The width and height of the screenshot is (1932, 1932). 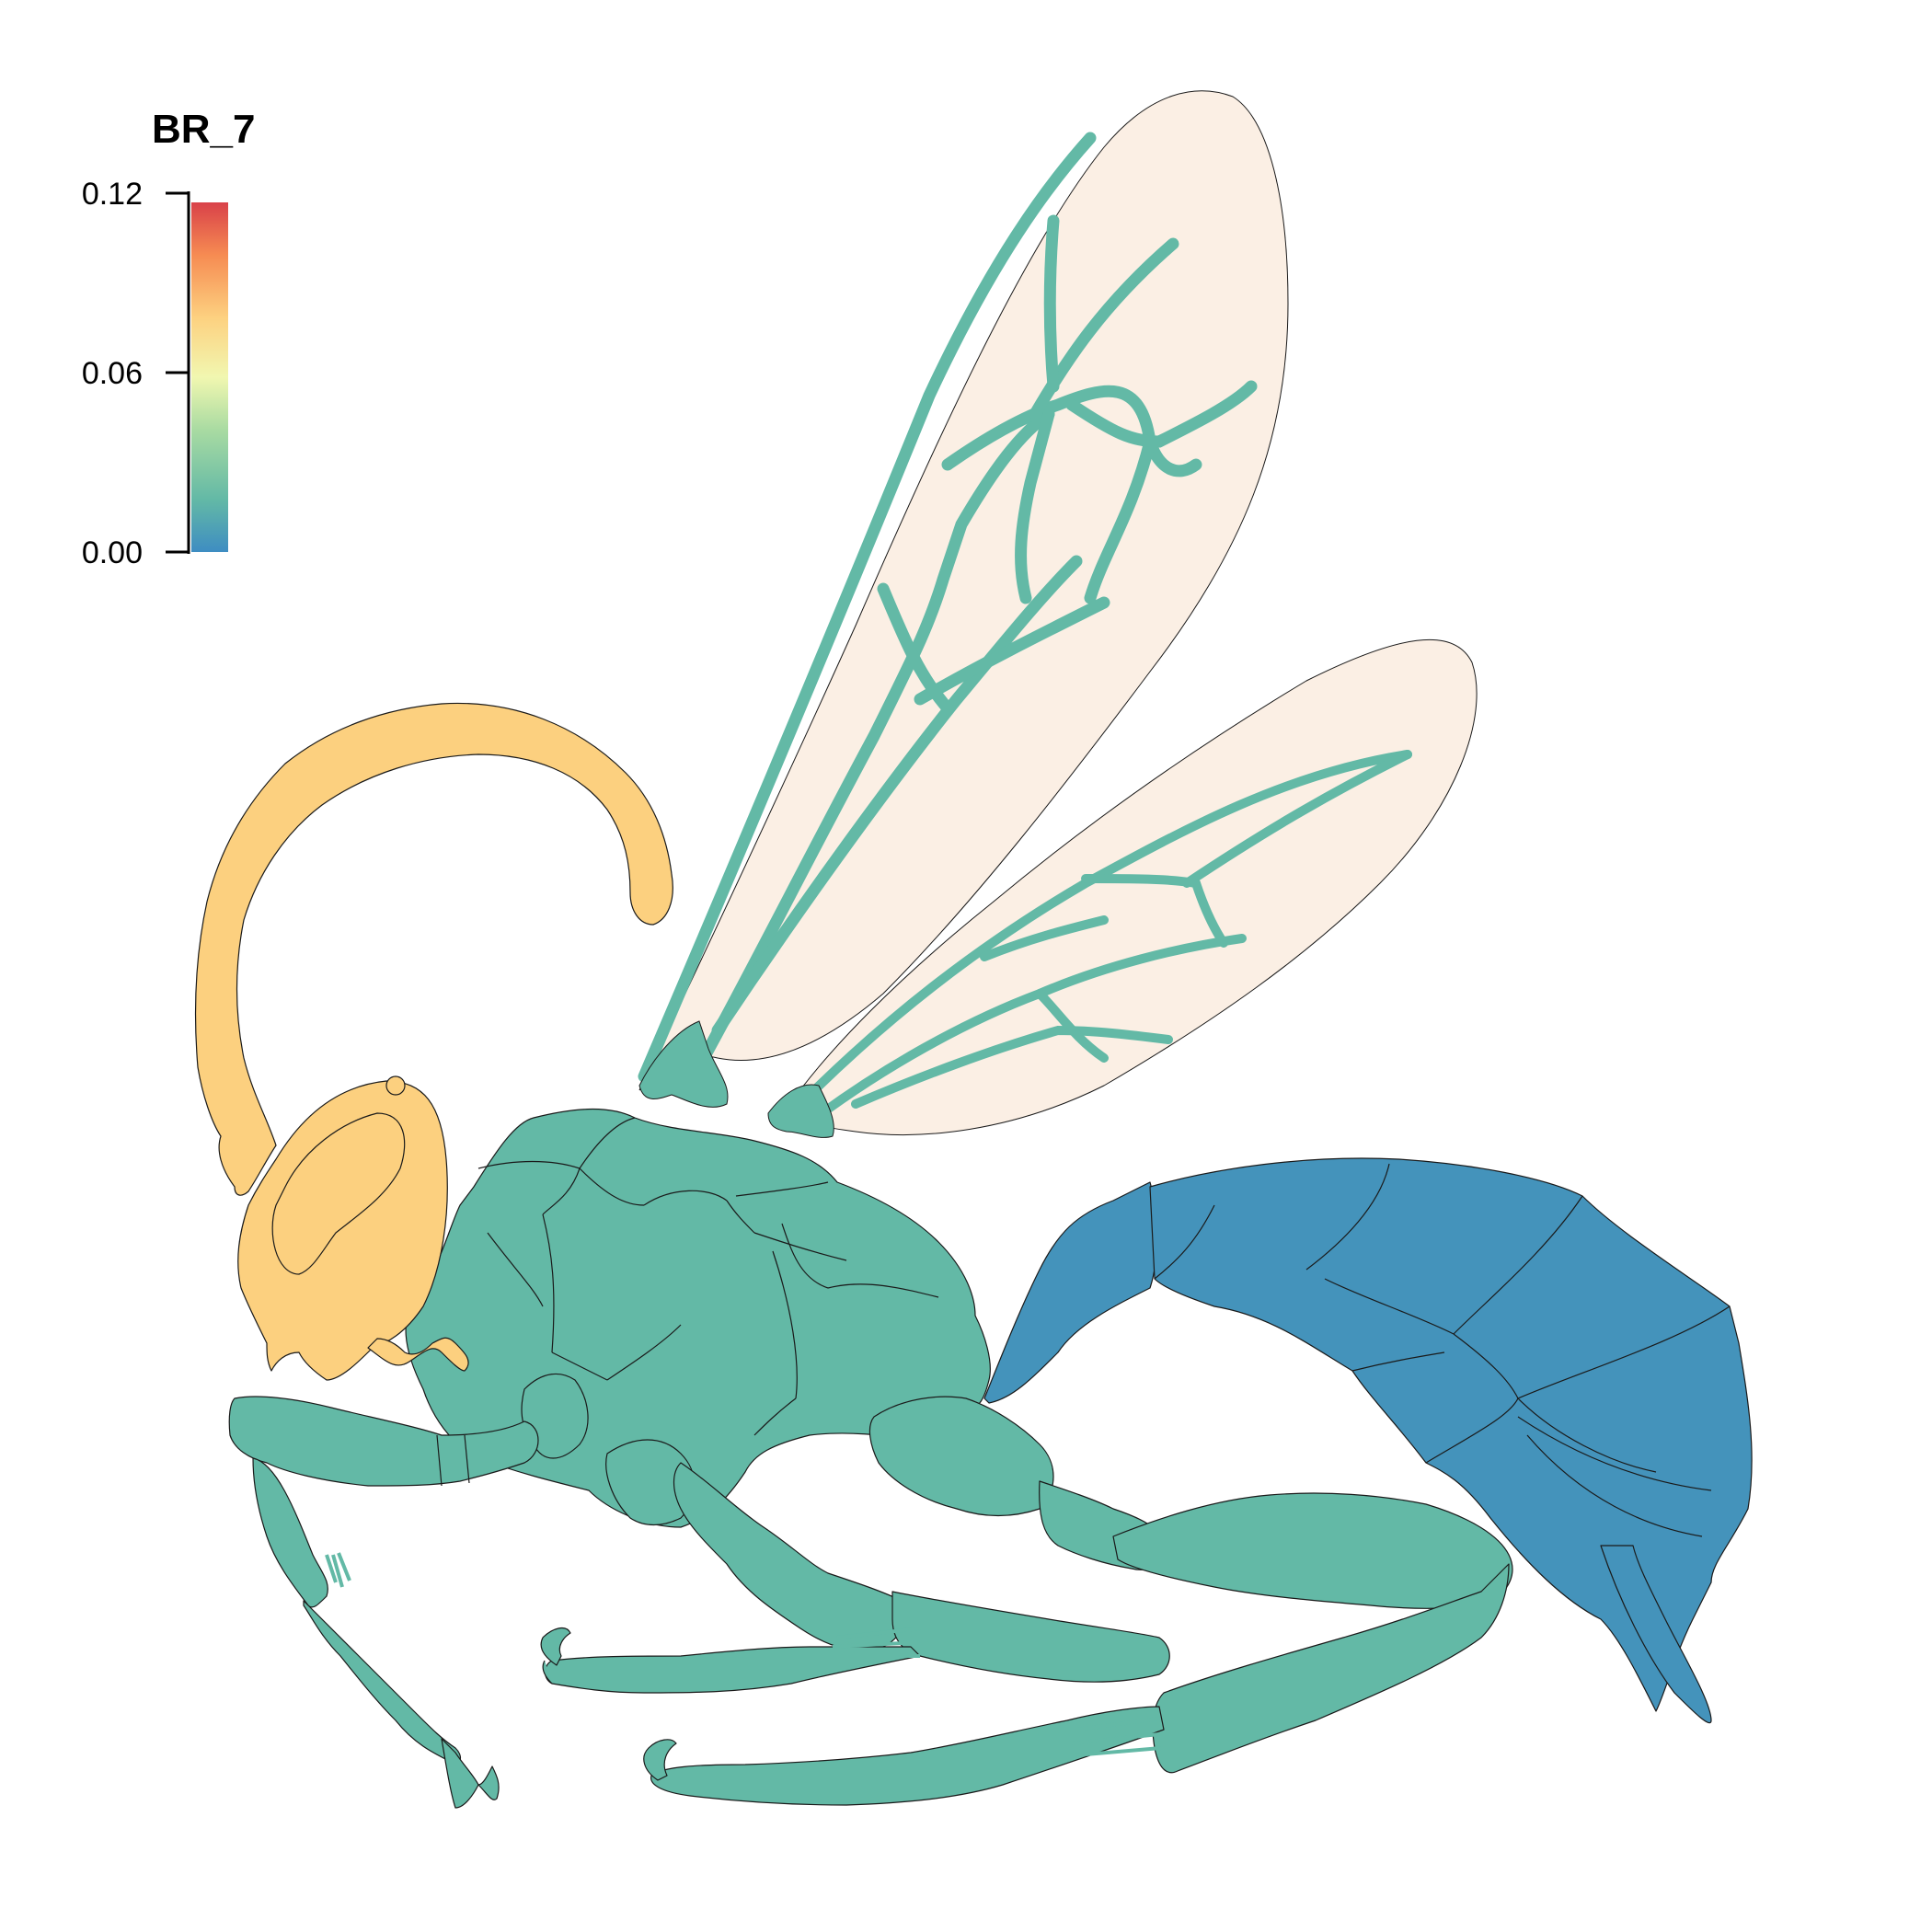 I want to click on forewing-base, so click(x=683, y=1064).